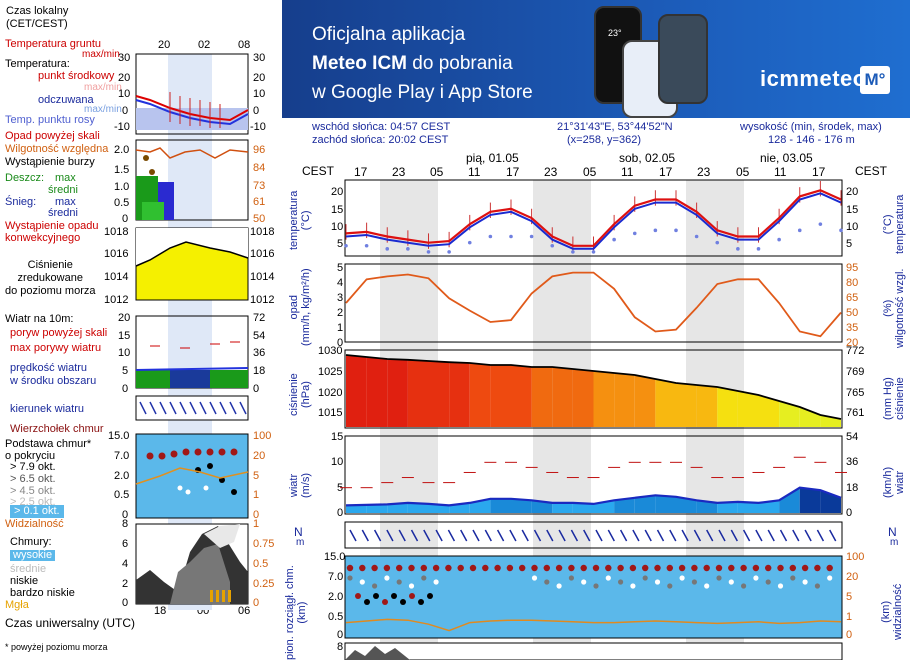  What do you see at coordinates (852, 462) in the screenshot?
I see `wind-tick-r: 36` at bounding box center [852, 462].